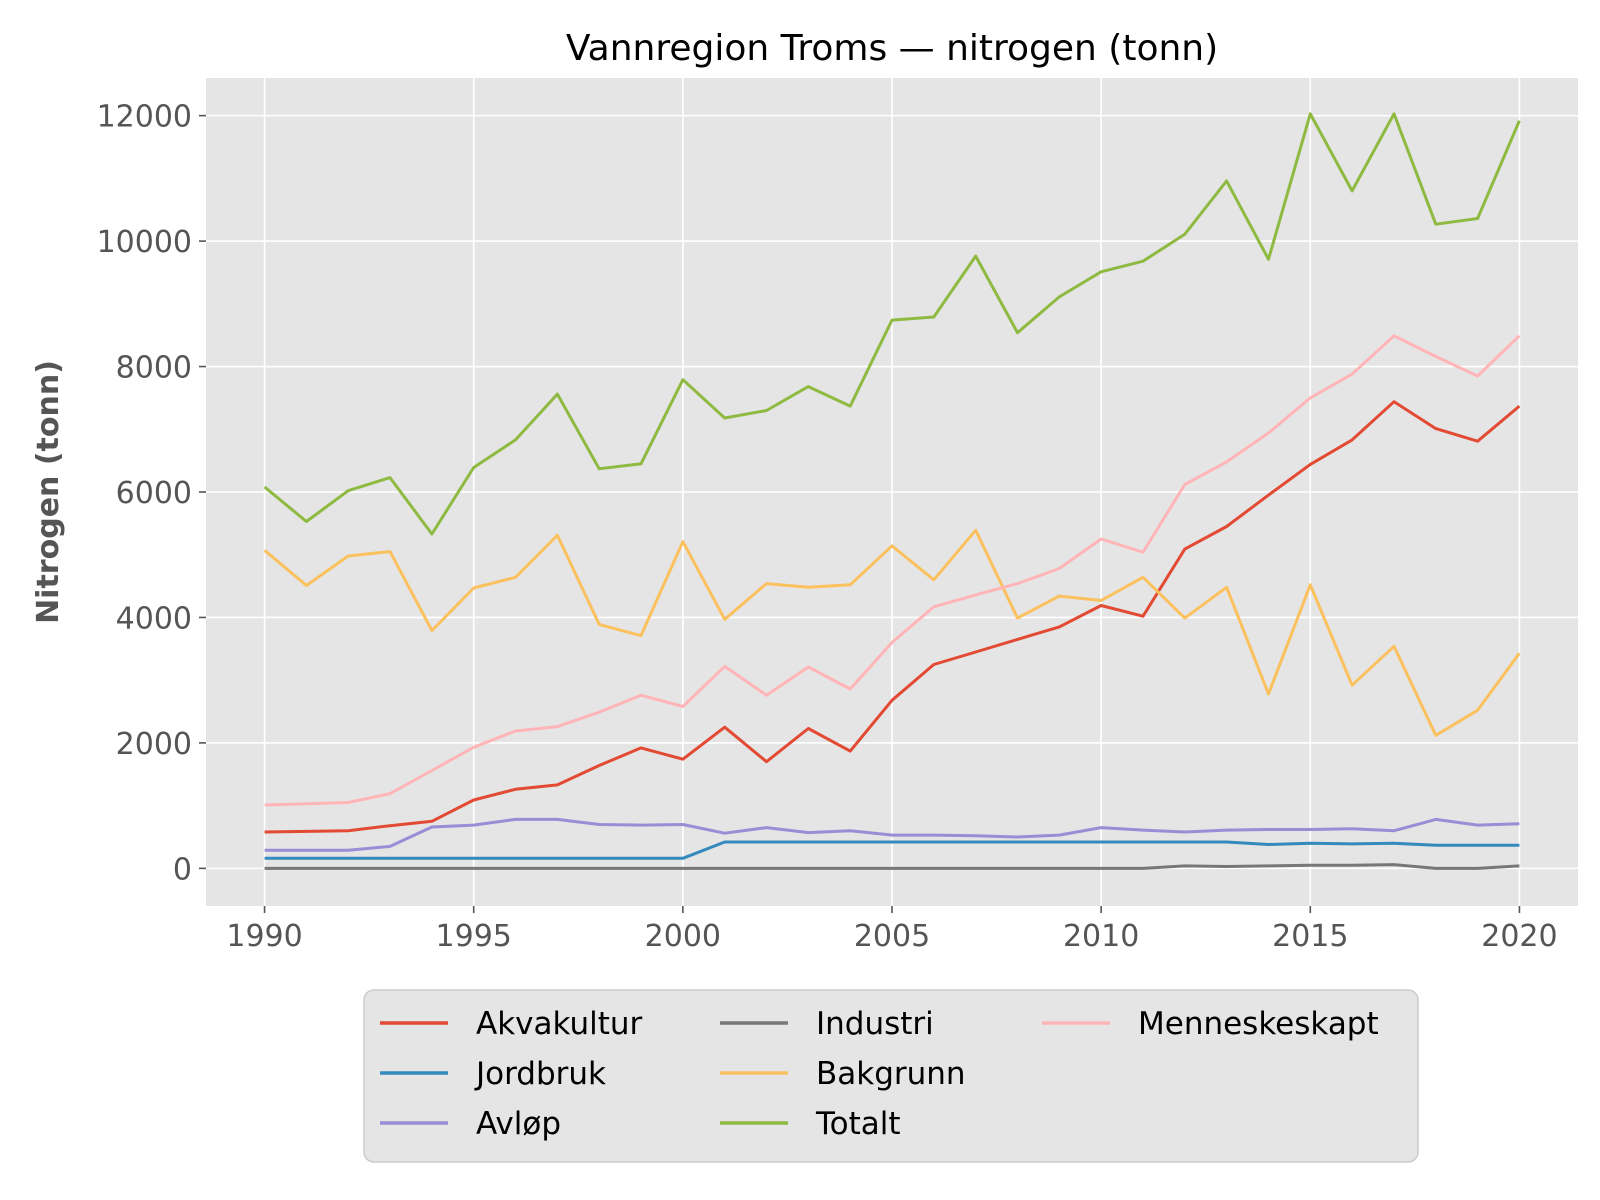 This screenshot has height=1200, width=1600. Describe the element at coordinates (154, 744) in the screenshot. I see `y-tick-label: 2000` at that location.